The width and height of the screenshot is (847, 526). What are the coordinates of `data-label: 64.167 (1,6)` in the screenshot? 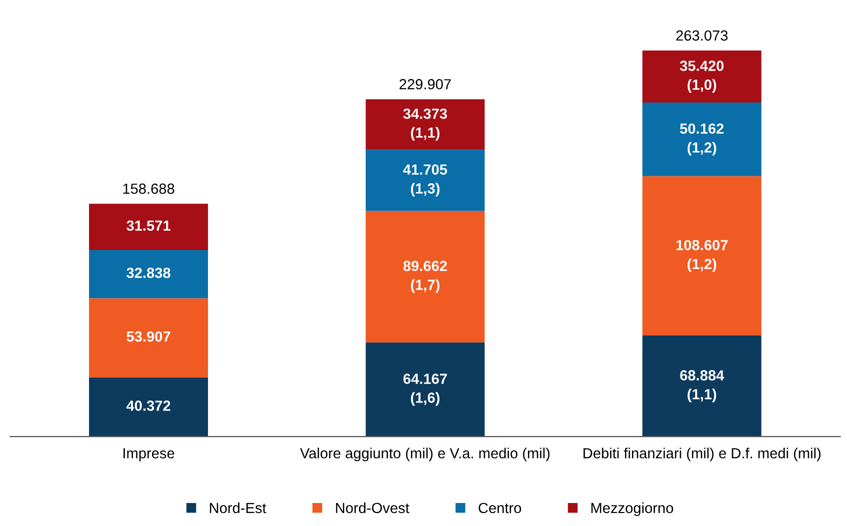 It's located at (425, 390).